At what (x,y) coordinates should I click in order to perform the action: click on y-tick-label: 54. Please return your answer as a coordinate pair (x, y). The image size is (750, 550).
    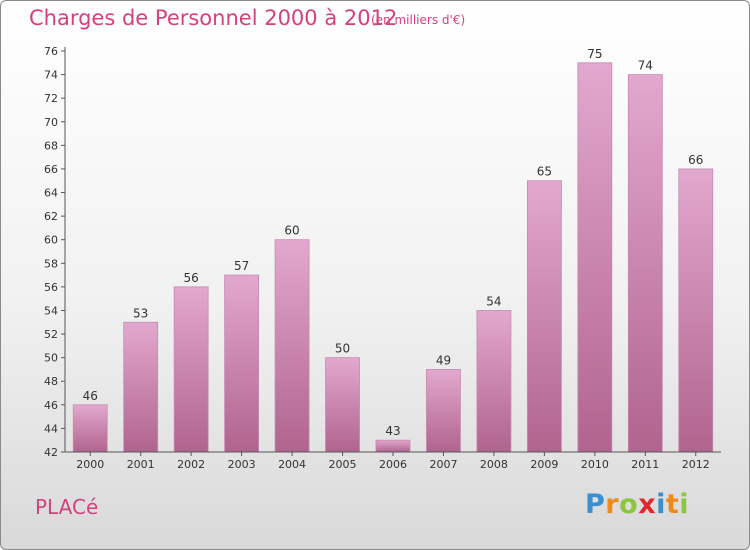
    Looking at the image, I should click on (51, 310).